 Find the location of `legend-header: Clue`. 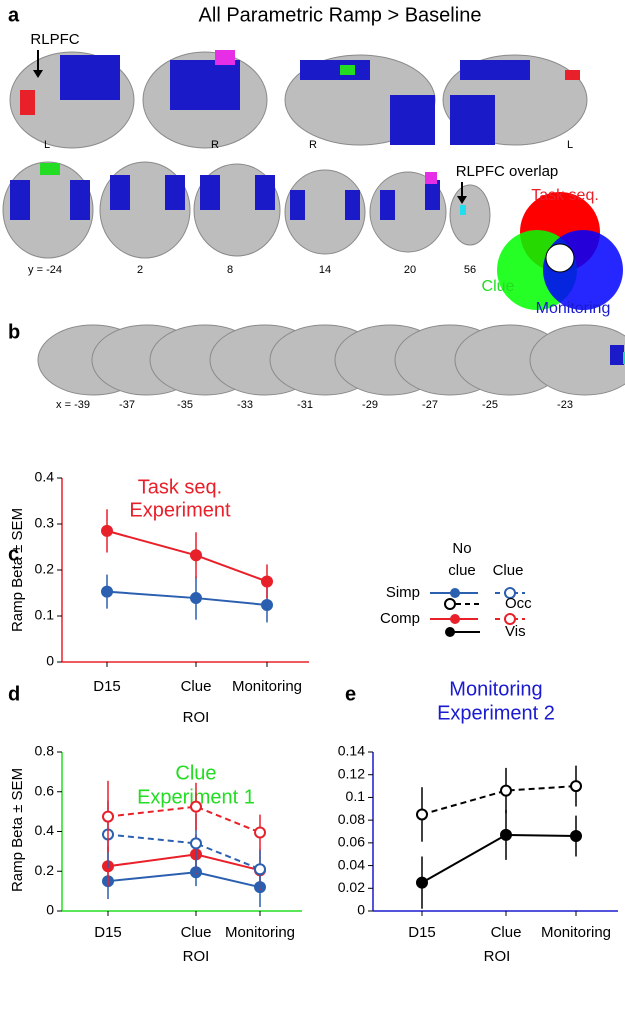

legend-header: Clue is located at coordinates (508, 570).